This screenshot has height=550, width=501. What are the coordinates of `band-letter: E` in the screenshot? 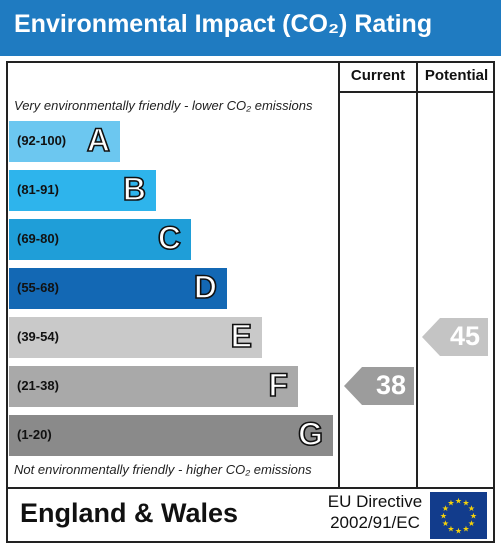 It's located at (241, 336).